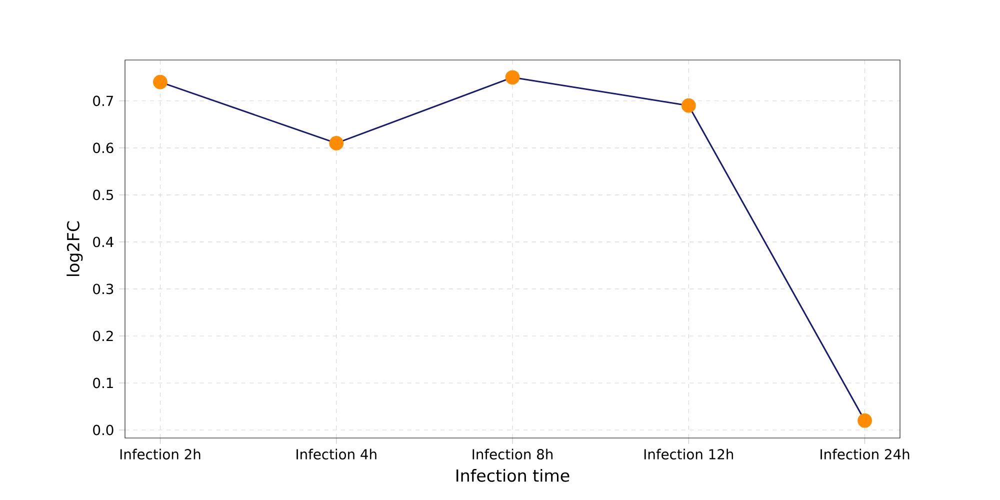  Describe the element at coordinates (865, 454) in the screenshot. I see `x-tick-label: Infection 24h` at that location.